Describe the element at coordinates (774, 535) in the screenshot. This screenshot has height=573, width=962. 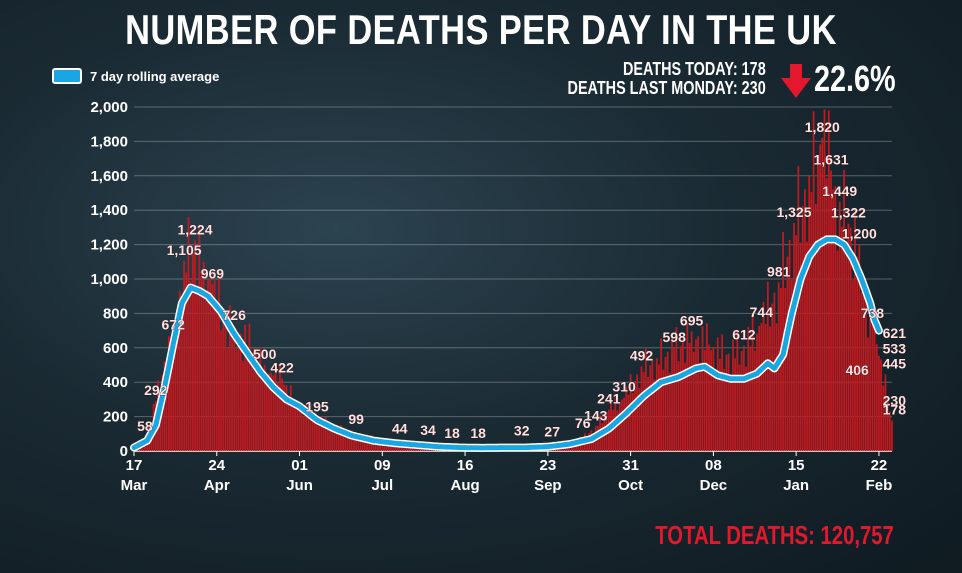
I see `total-deaths: TOTAL DEATHS: 120,757` at that location.